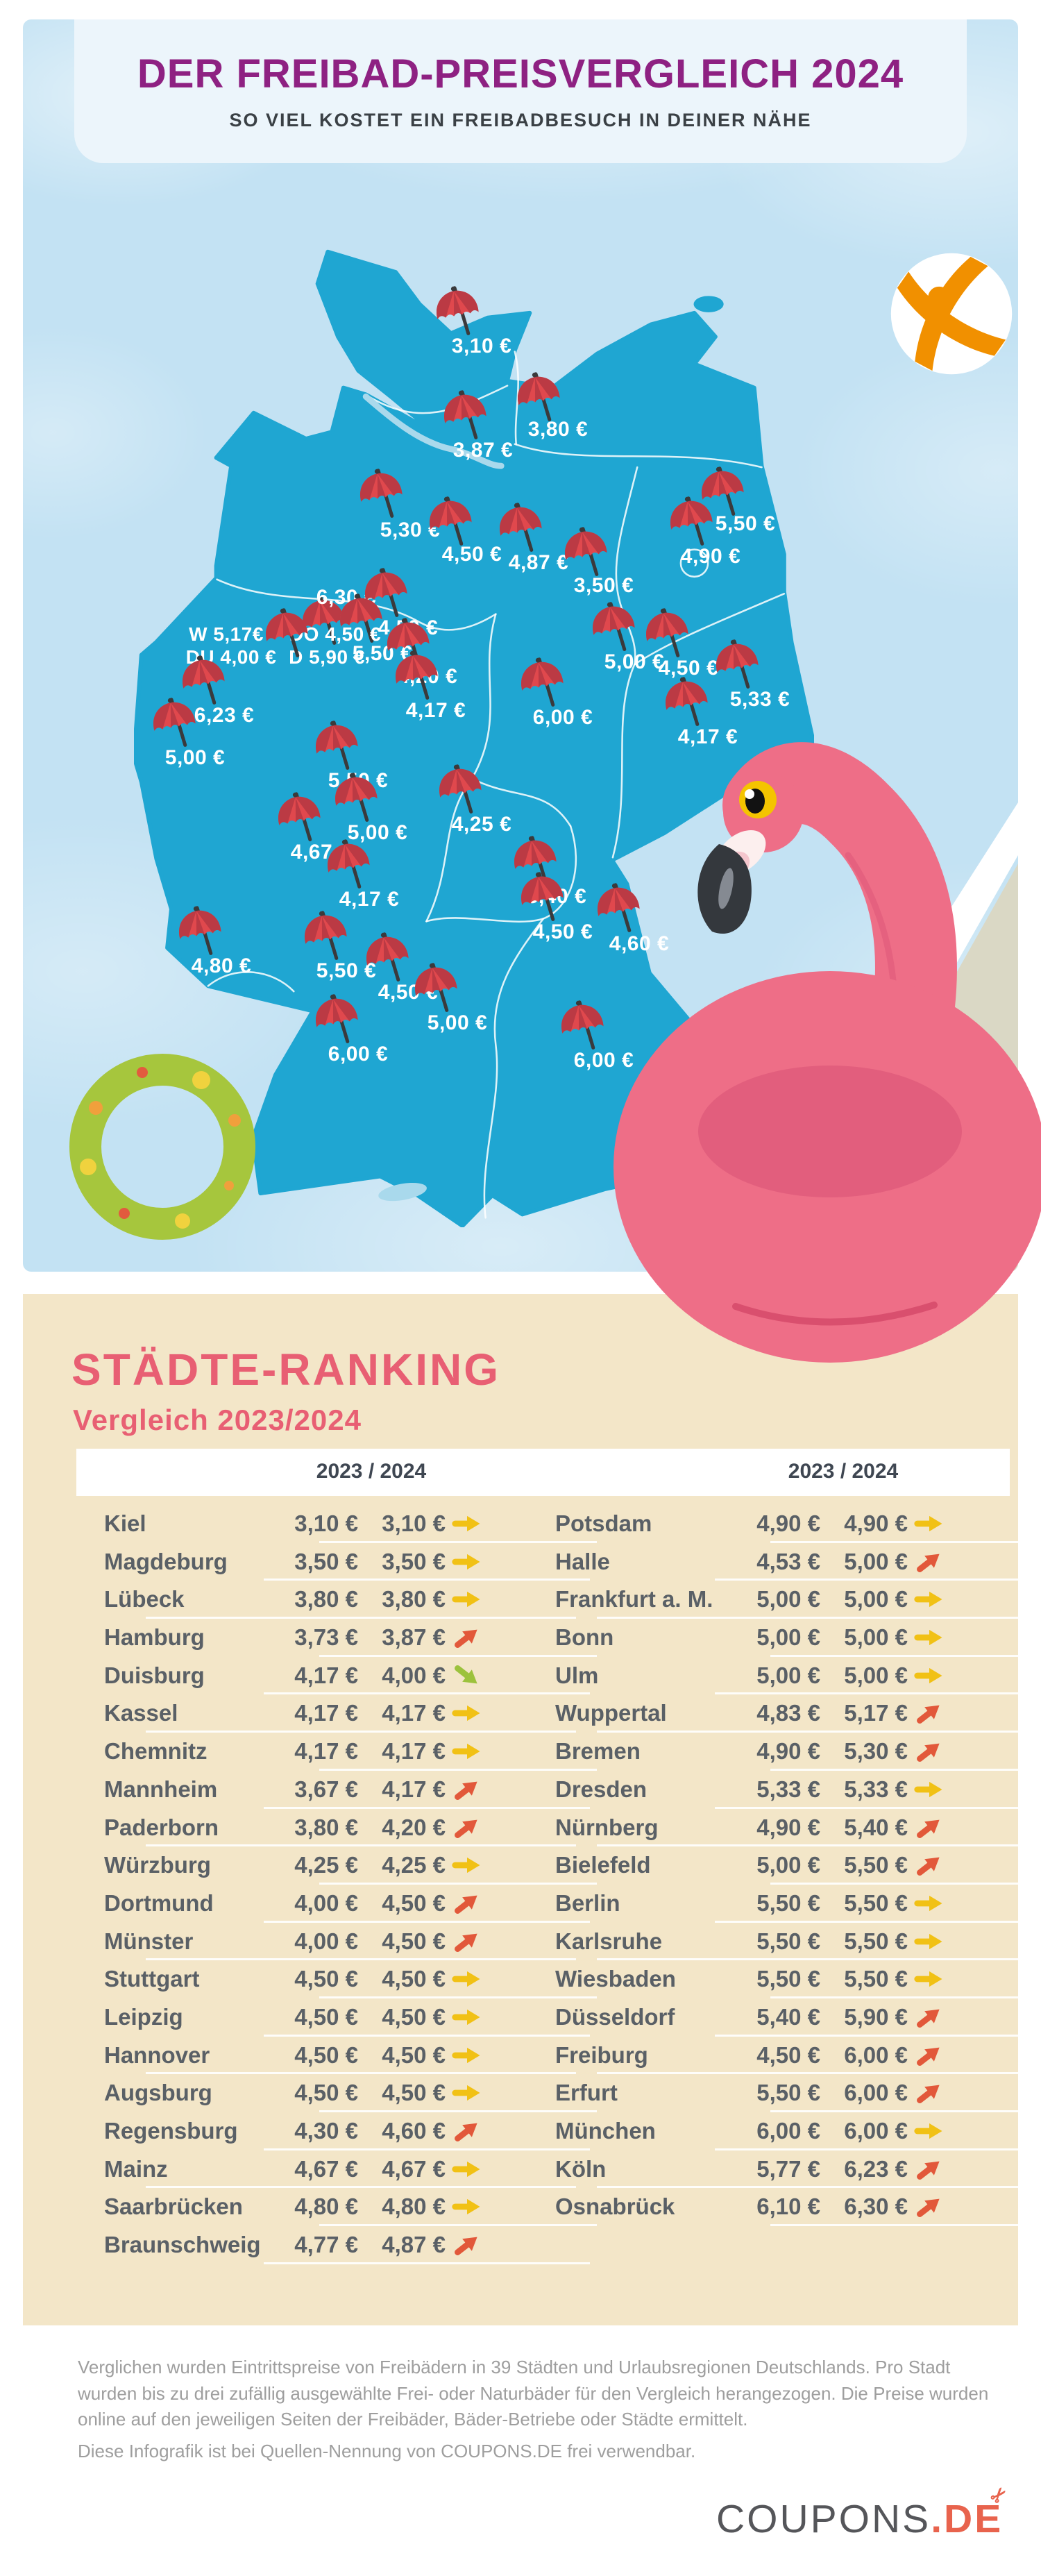 Image resolution: width=1041 pixels, height=2576 pixels. Describe the element at coordinates (584, 1637) in the screenshot. I see `city-name: Bonn` at that location.